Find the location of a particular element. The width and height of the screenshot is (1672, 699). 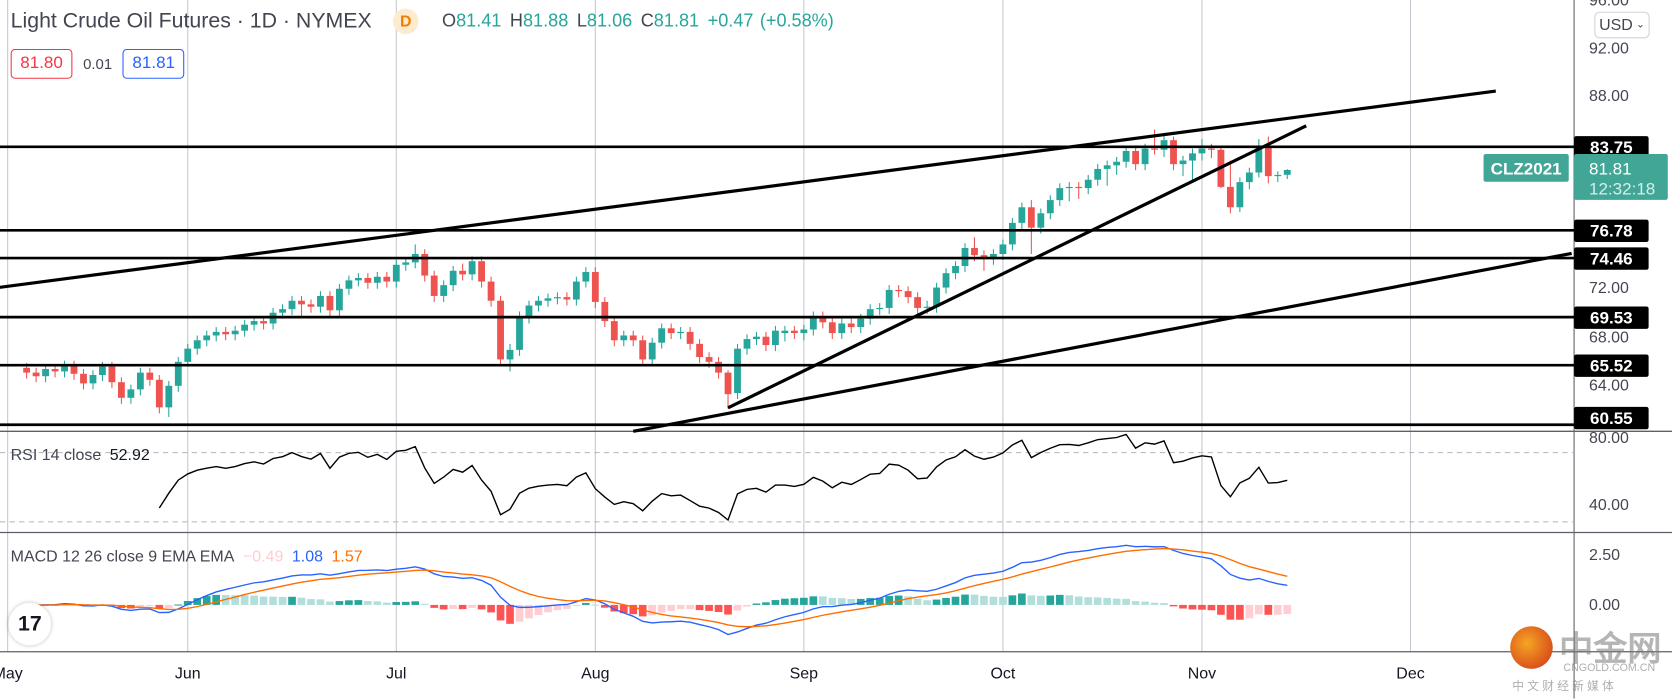

countdown-timer: 12:32:18 is located at coordinates (1622, 189).